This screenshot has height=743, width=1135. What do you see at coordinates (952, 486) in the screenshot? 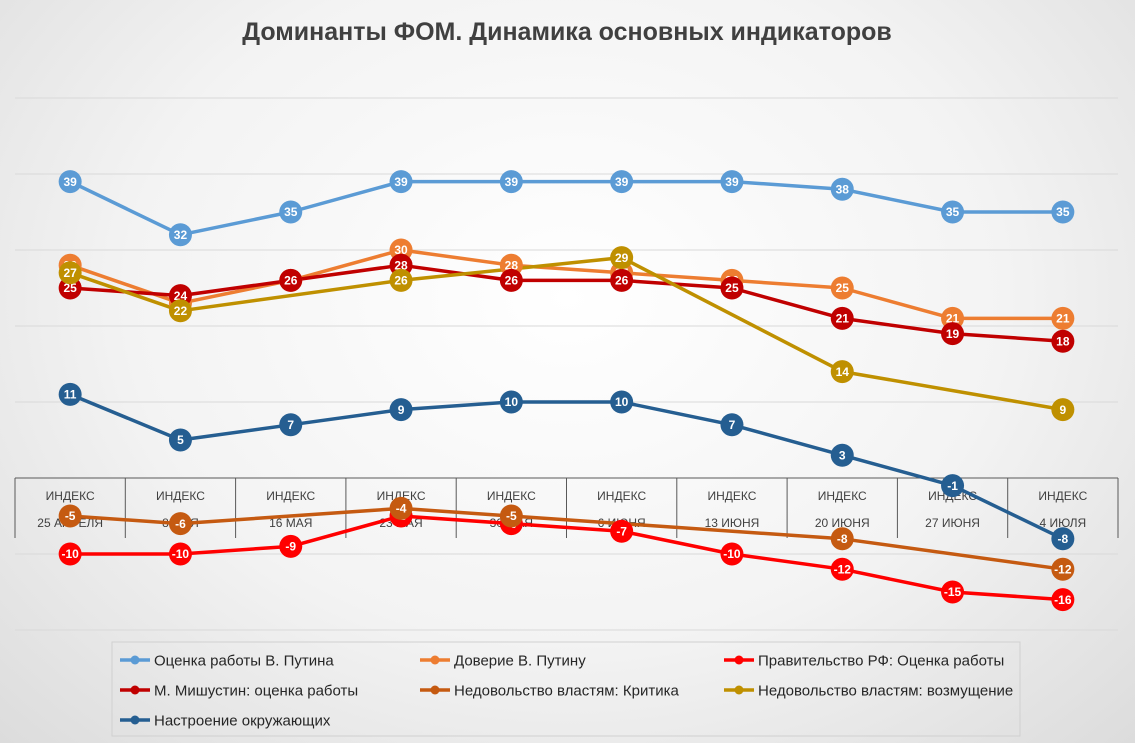
I see `data-label: -1` at bounding box center [952, 486].